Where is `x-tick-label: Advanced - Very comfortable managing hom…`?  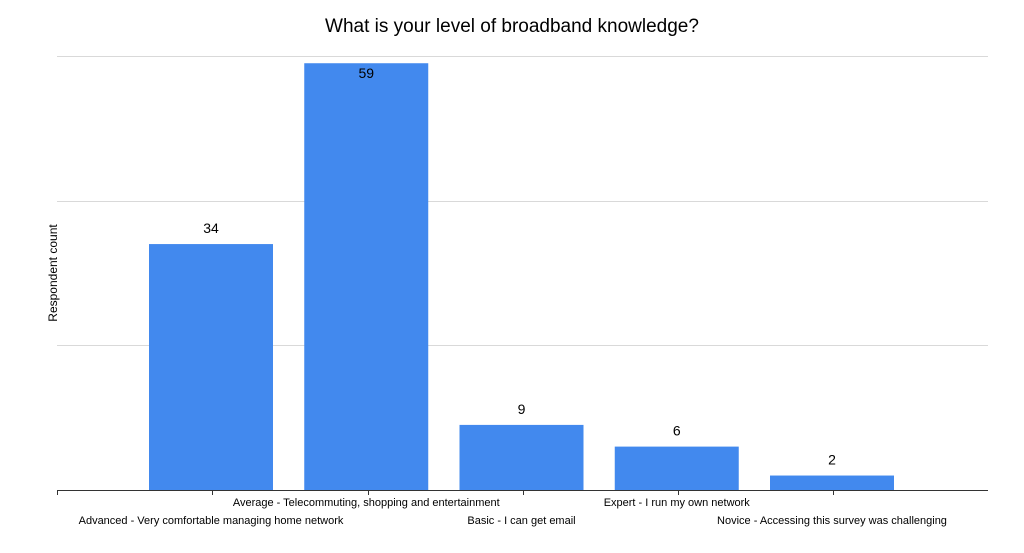
x-tick-label: Advanced - Very comfortable managing hom… is located at coordinates (211, 521).